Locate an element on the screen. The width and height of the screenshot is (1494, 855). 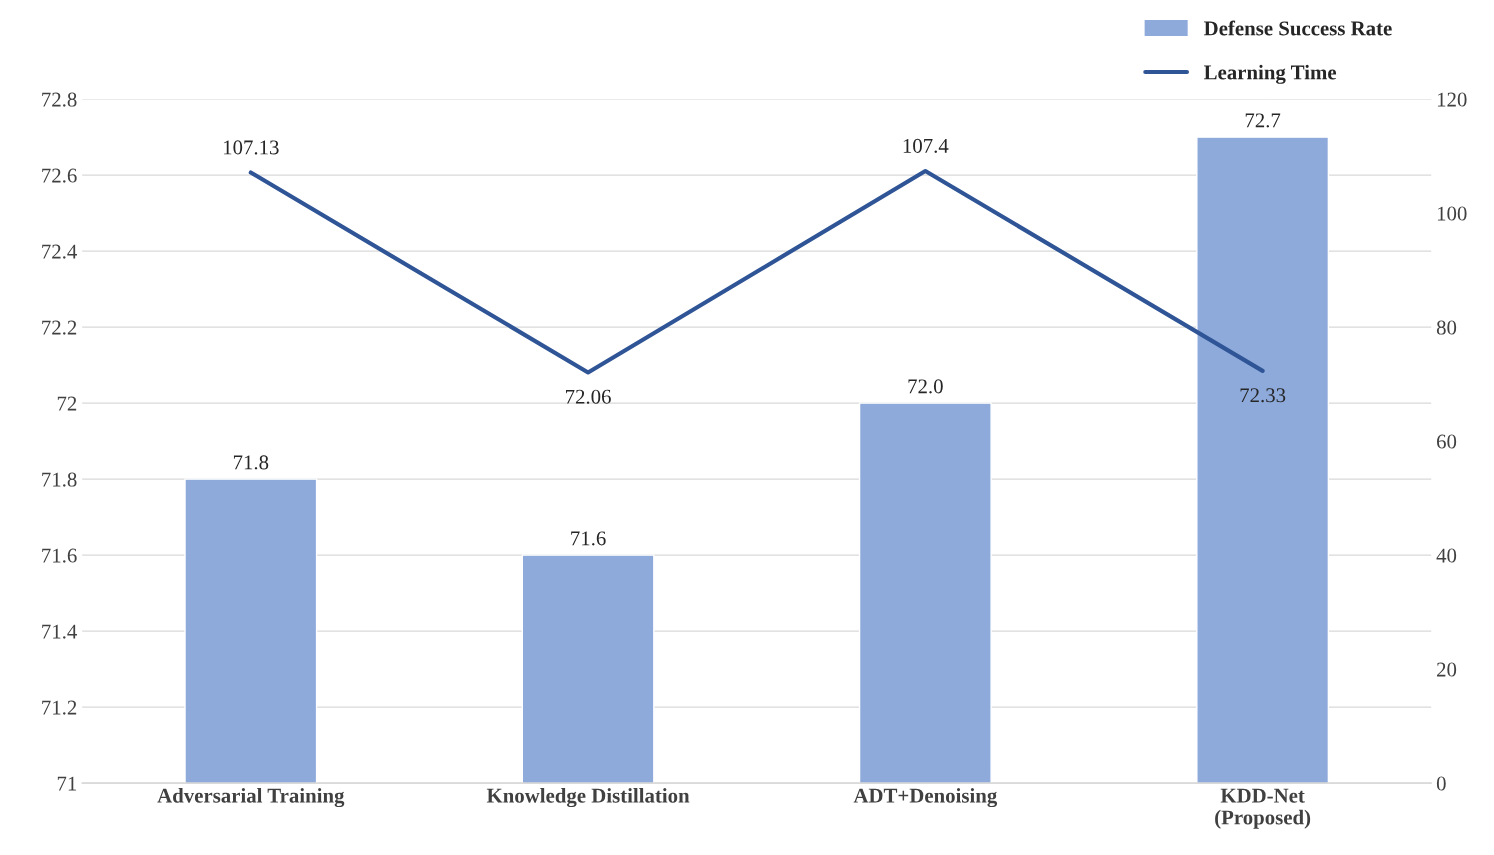
y2-tick-label: 0 is located at coordinates (1441, 783).